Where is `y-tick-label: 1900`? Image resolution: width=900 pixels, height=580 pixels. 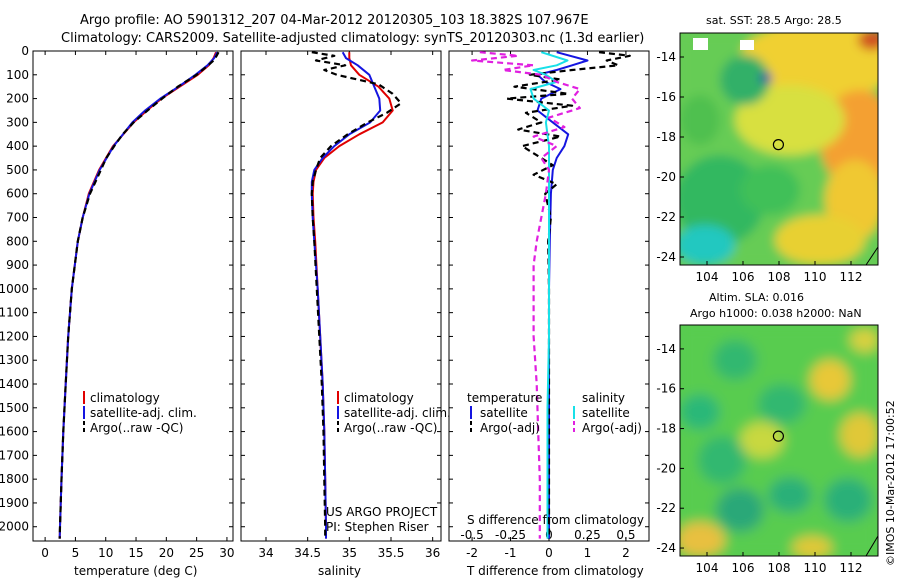
y-tick-label: 1900 is located at coordinates (14, 503).